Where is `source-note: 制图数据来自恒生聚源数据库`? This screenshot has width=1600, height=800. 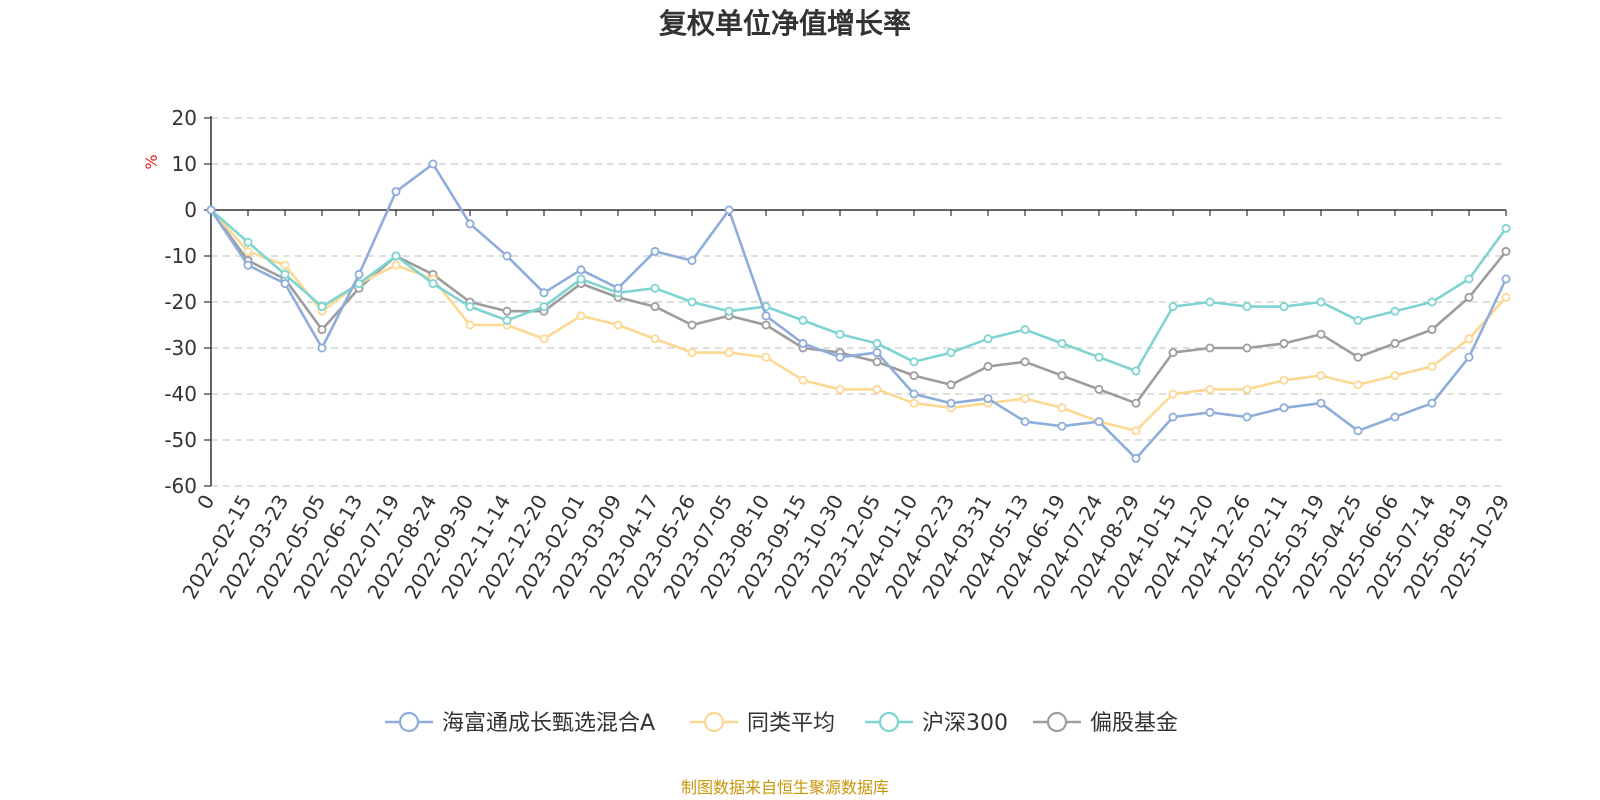
source-note: 制图数据来自恒生聚源数据库 is located at coordinates (785, 787).